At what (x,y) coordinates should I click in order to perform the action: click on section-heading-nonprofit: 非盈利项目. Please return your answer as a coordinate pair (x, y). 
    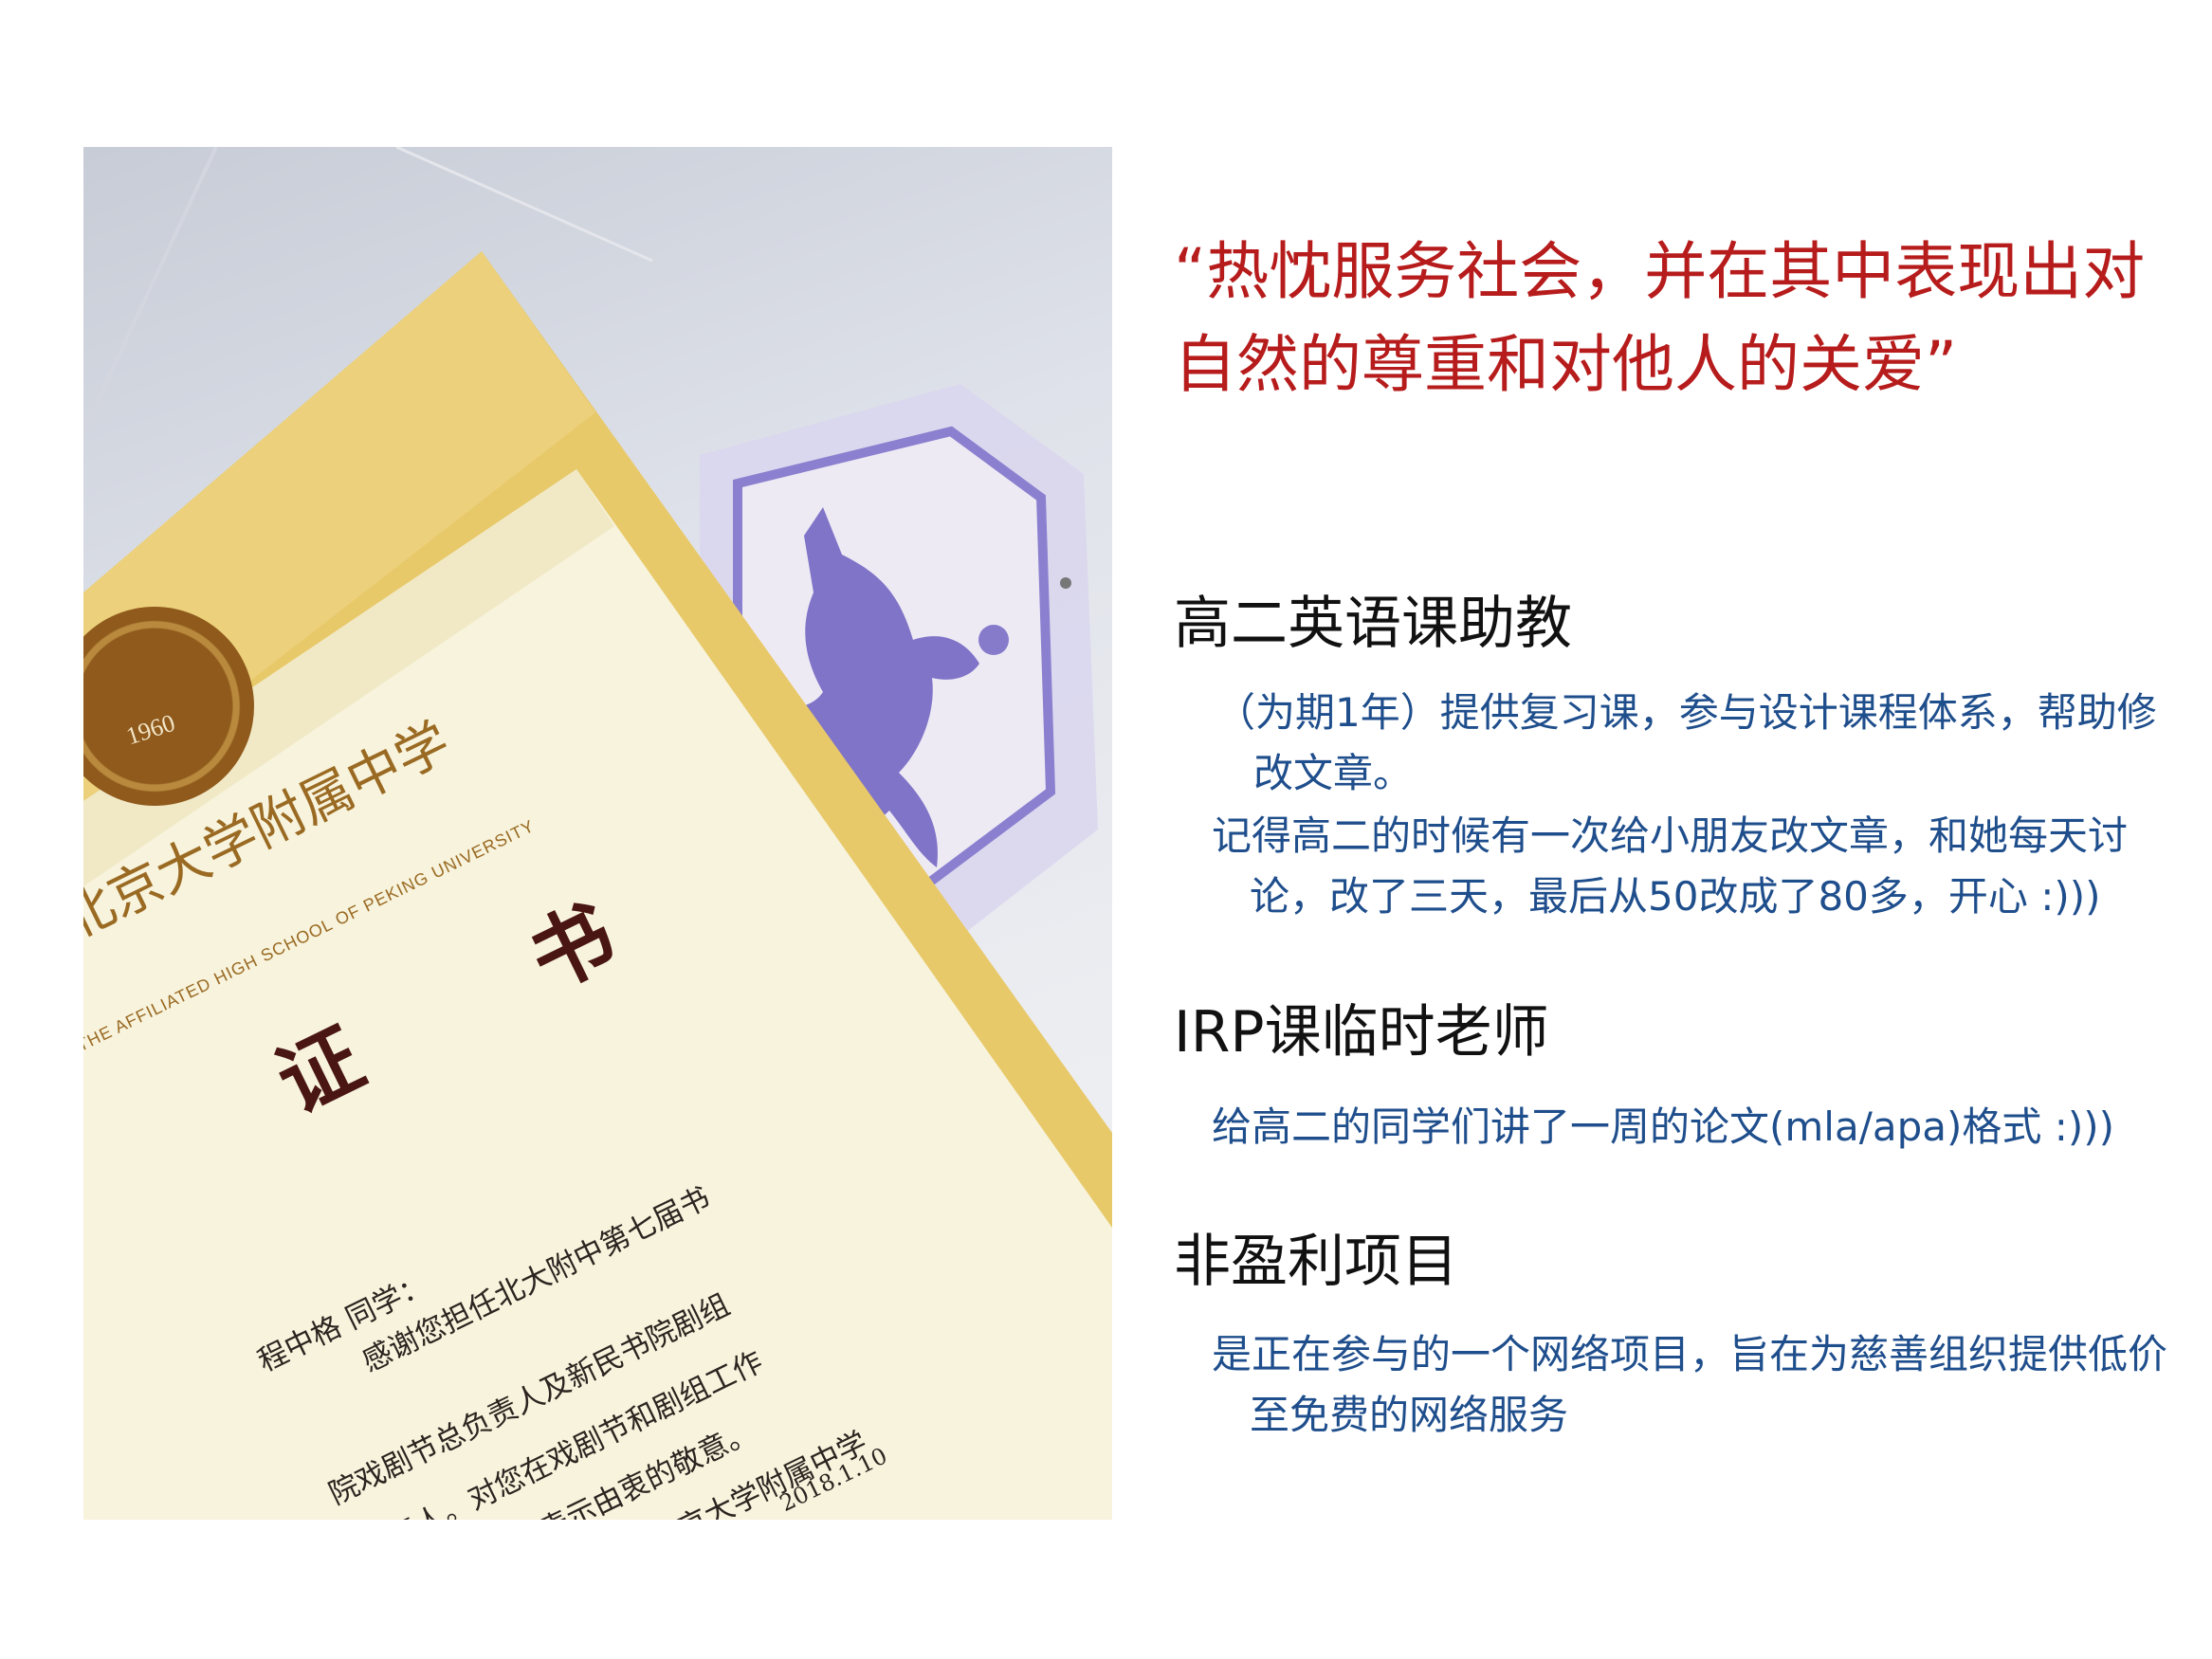
    Looking at the image, I should click on (1316, 1262).